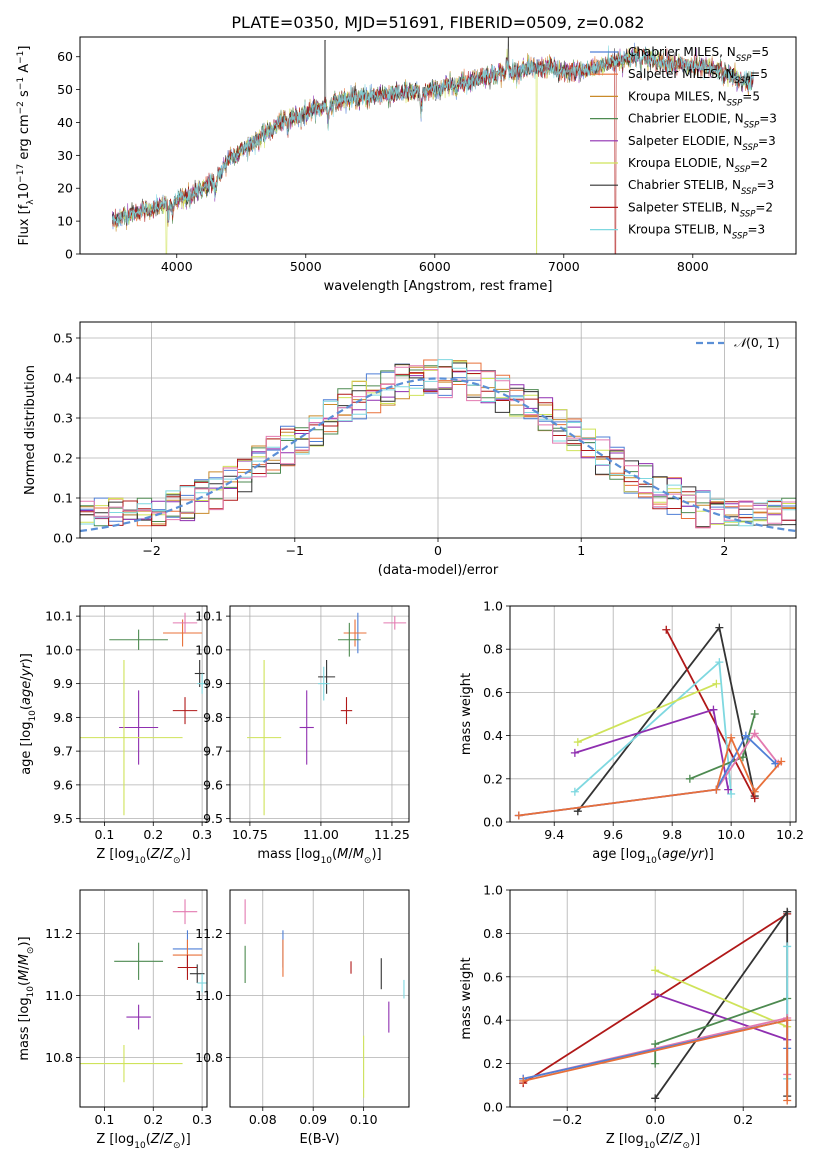 The width and height of the screenshot is (819, 1170). Describe the element at coordinates (438, 448) in the screenshot. I see `residuals-plot-area` at that location.